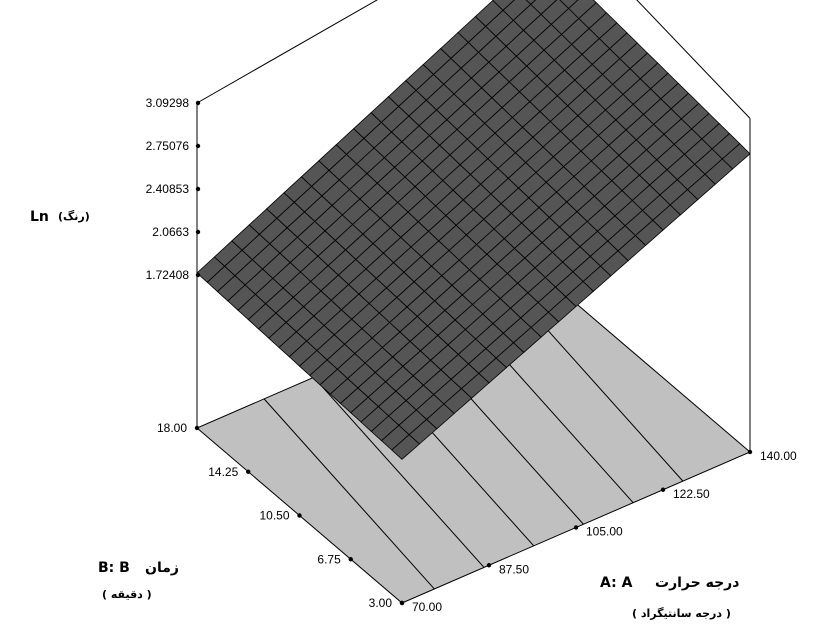 The height and width of the screenshot is (635, 826). Describe the element at coordinates (329, 559) in the screenshot. I see `b-tick-label: 6.75` at that location.